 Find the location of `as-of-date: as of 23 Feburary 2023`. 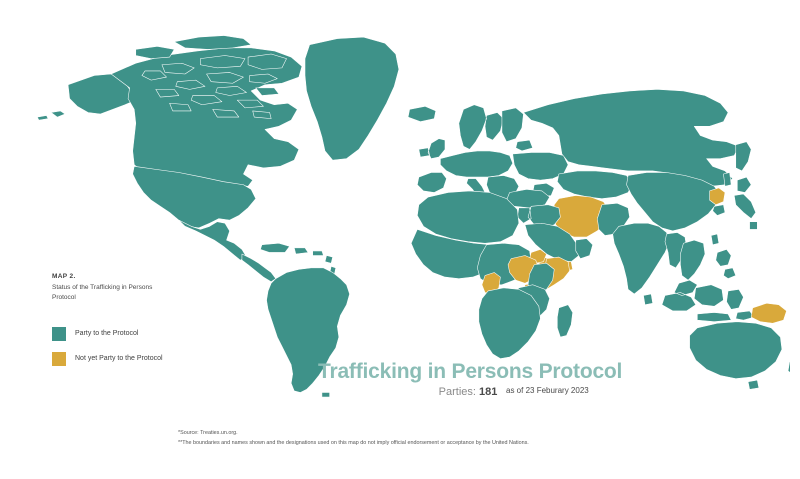

as-of-date: as of 23 Feburary 2023 is located at coordinates (547, 390).